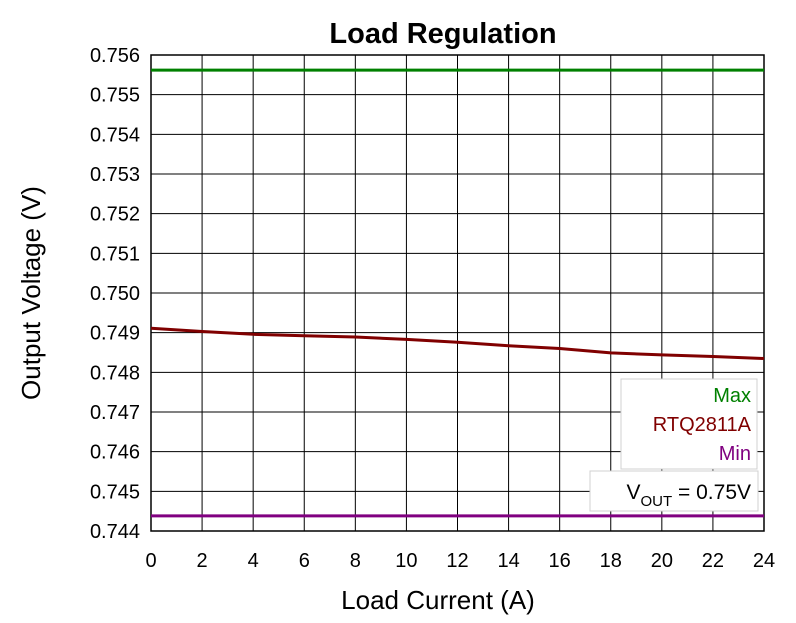 The image size is (796, 623). What do you see at coordinates (662, 561) in the screenshot?
I see `x-tick-label: 20` at bounding box center [662, 561].